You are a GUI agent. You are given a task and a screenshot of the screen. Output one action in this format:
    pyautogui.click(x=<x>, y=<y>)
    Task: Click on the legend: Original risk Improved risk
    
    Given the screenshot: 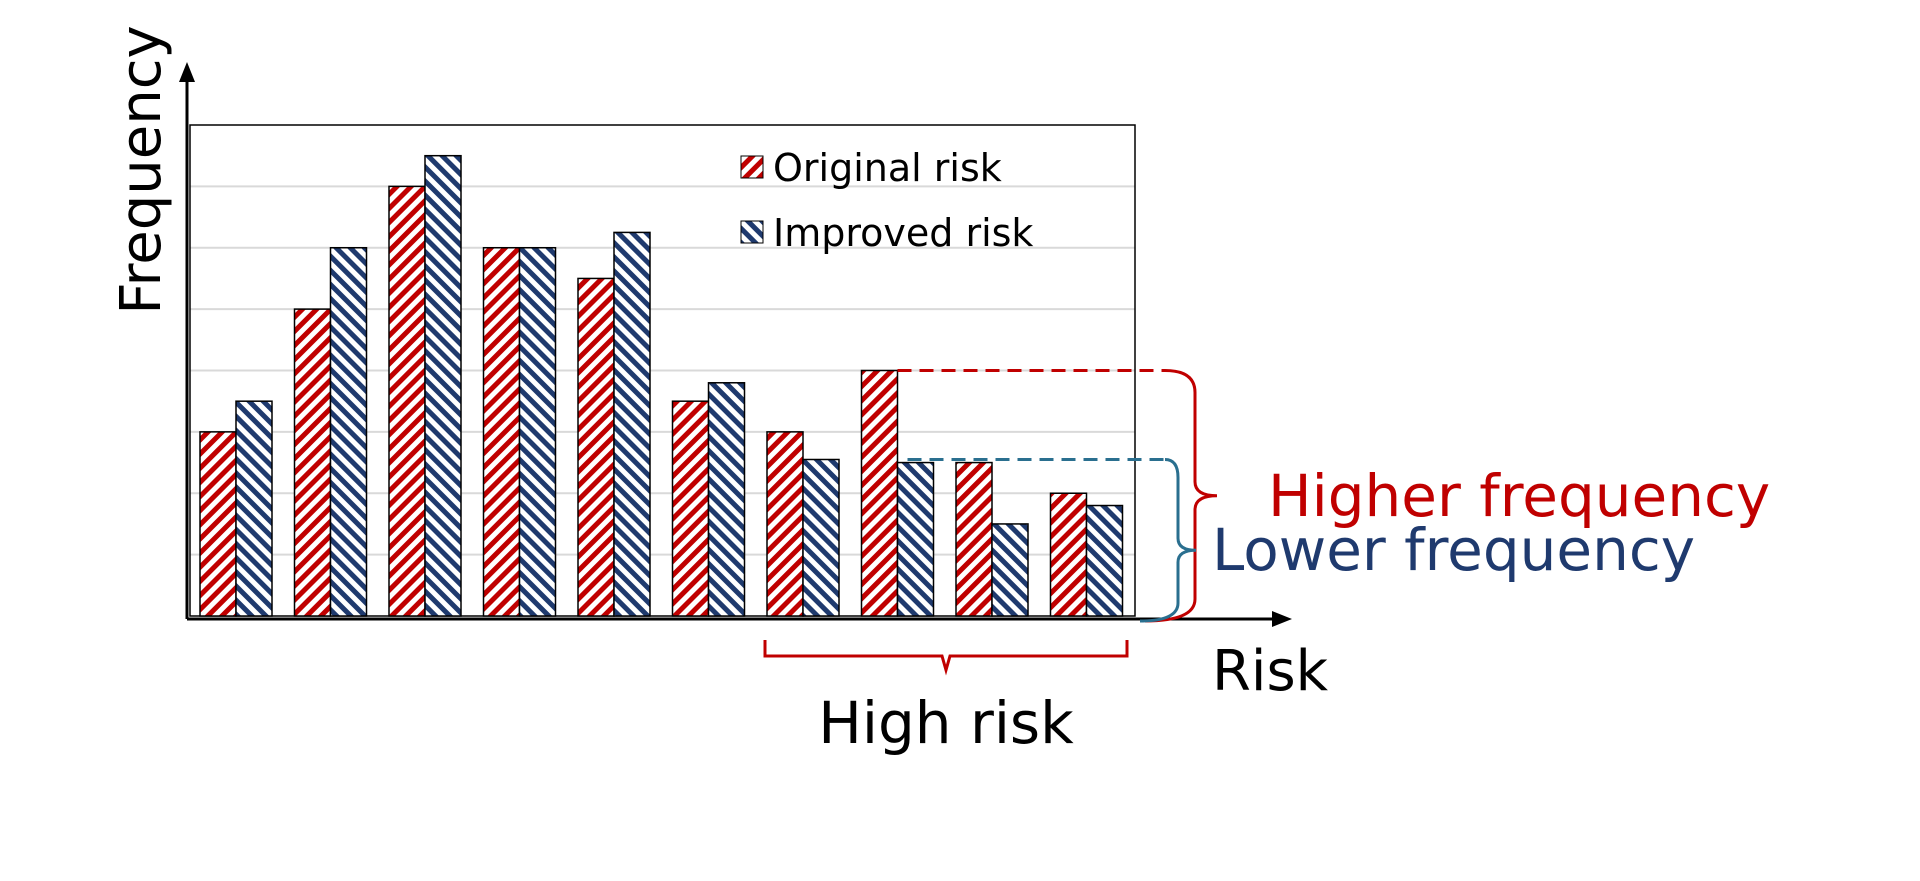 What is the action you would take?
    pyautogui.click(x=886, y=200)
    